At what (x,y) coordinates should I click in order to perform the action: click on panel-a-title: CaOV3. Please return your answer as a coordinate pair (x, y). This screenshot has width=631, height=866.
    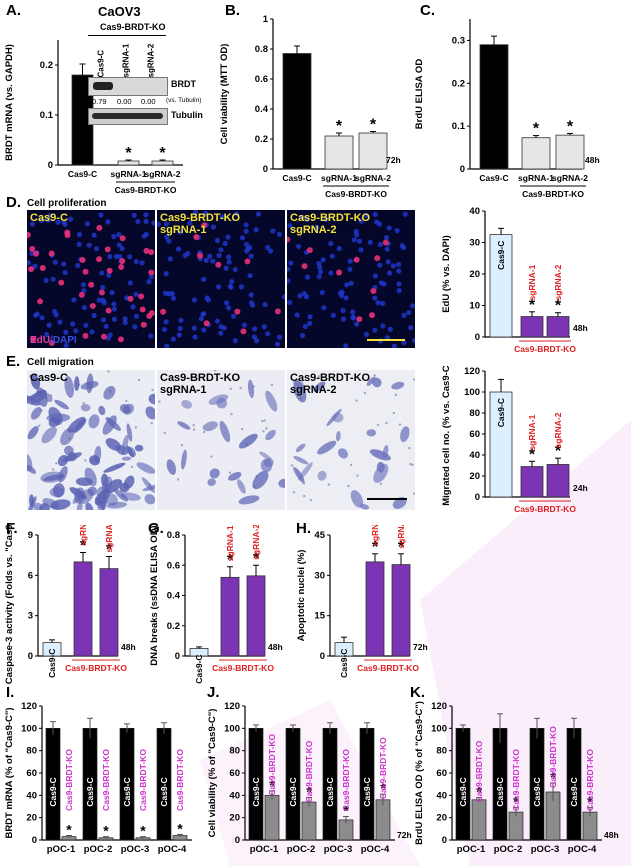
    Looking at the image, I should click on (119, 11).